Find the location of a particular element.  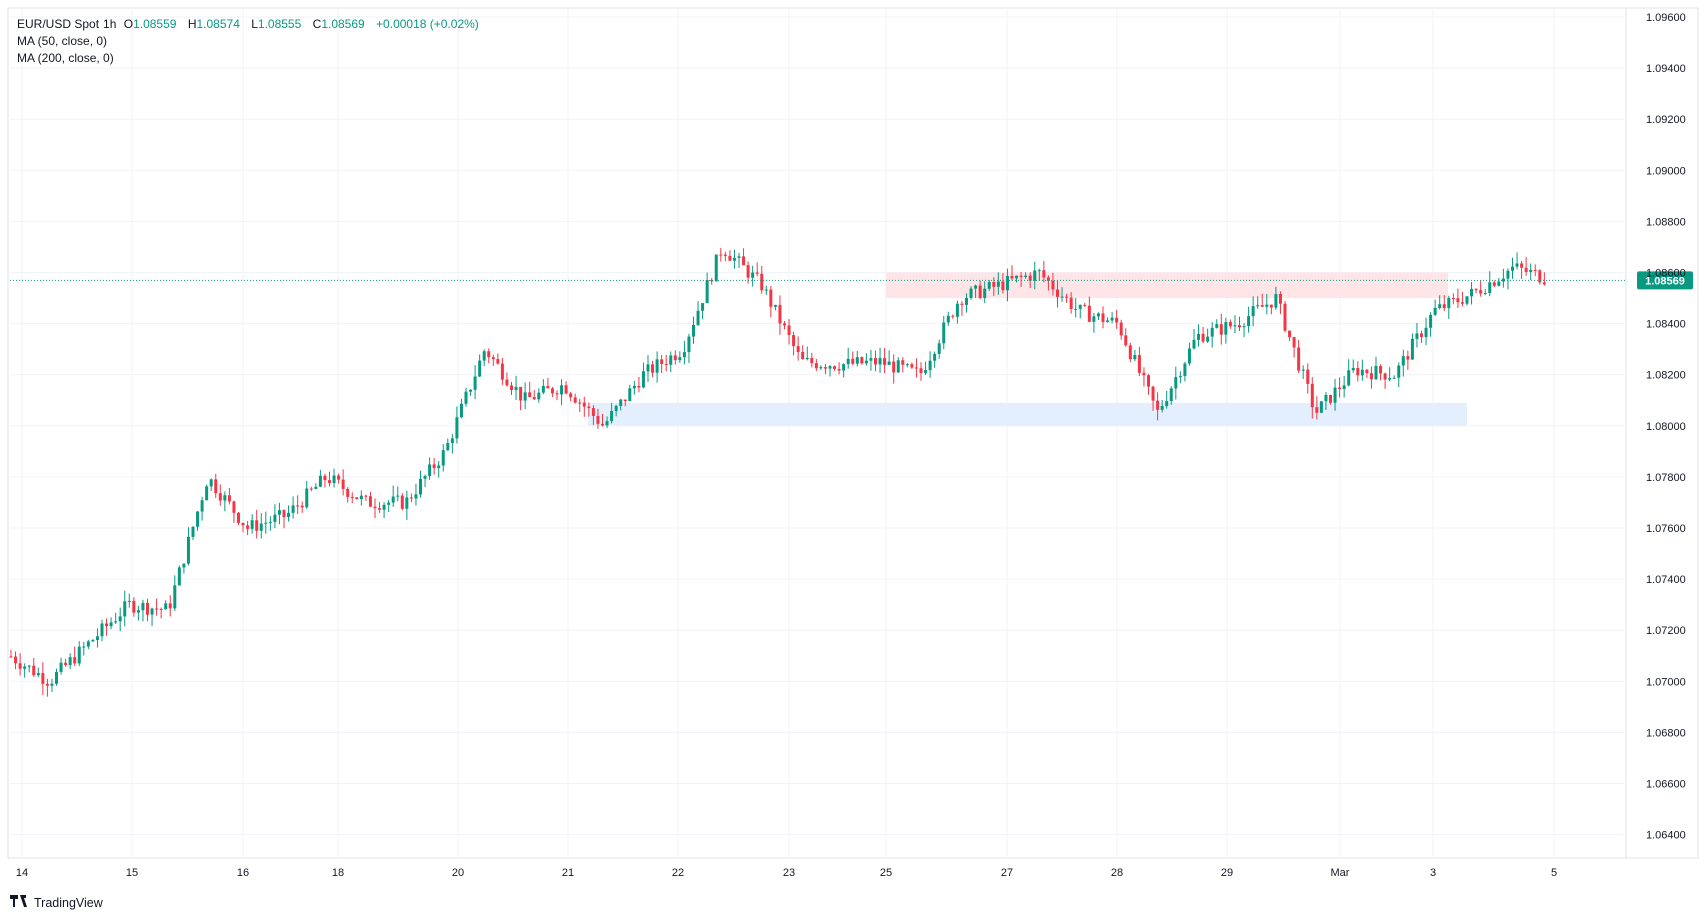

symbol-label: EUR/USD Spot is located at coordinates (58, 24).